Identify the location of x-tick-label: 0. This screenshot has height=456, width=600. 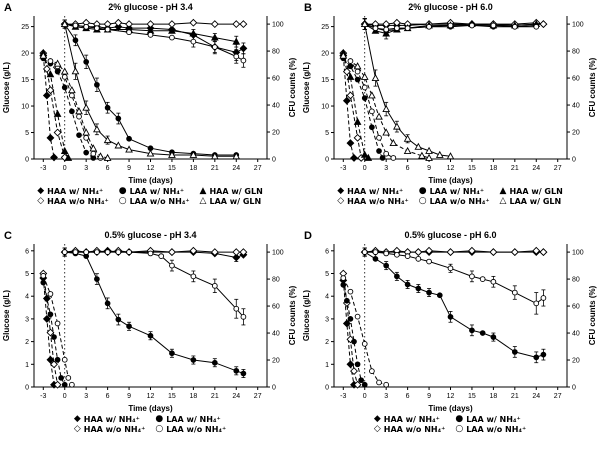
(365, 396).